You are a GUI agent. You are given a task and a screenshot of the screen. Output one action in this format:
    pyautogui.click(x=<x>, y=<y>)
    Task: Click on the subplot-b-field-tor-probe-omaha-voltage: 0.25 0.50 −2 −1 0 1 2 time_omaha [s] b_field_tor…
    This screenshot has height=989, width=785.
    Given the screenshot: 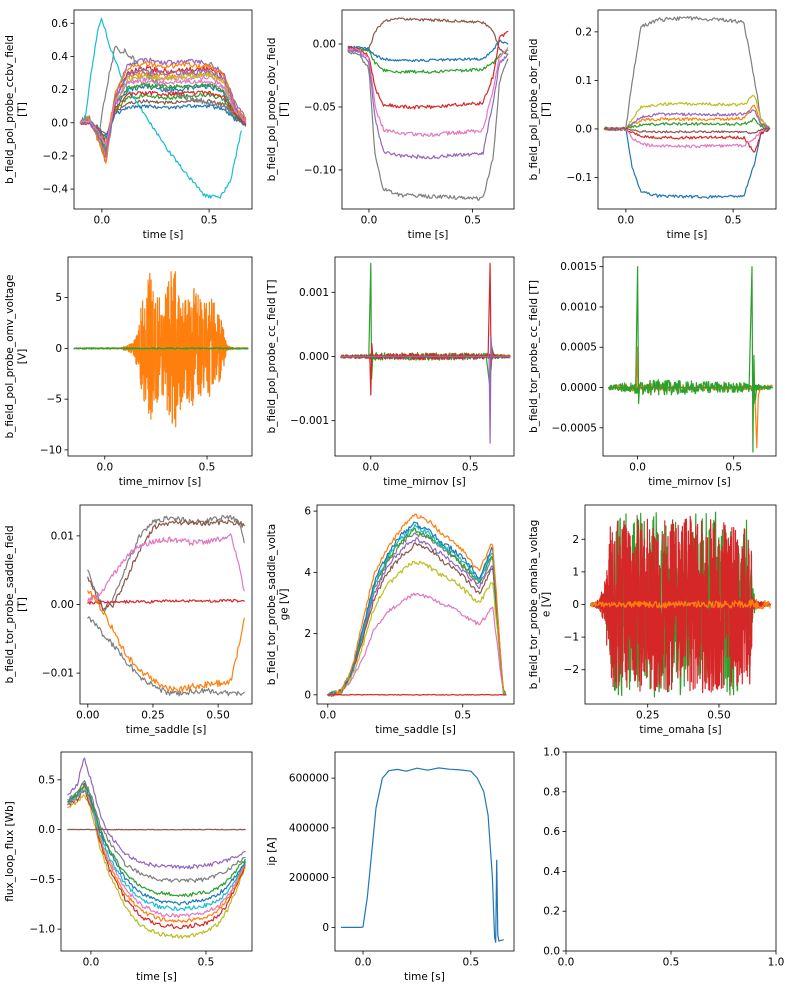 What is the action you would take?
    pyautogui.click(x=654, y=618)
    